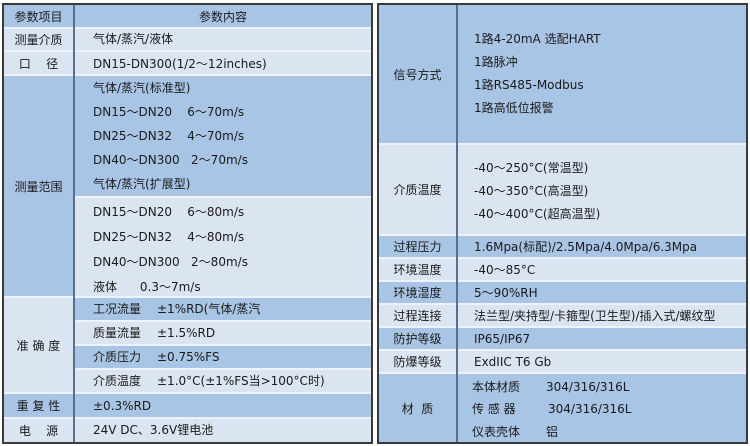 The width and height of the screenshot is (750, 446). I want to click on row-label: 过程压力, so click(417, 247).